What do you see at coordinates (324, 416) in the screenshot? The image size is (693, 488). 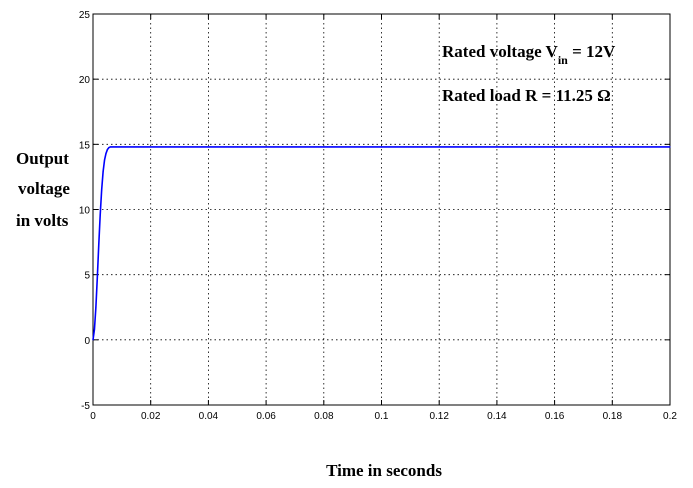 I see `x-tick-label: 0.08` at bounding box center [324, 416].